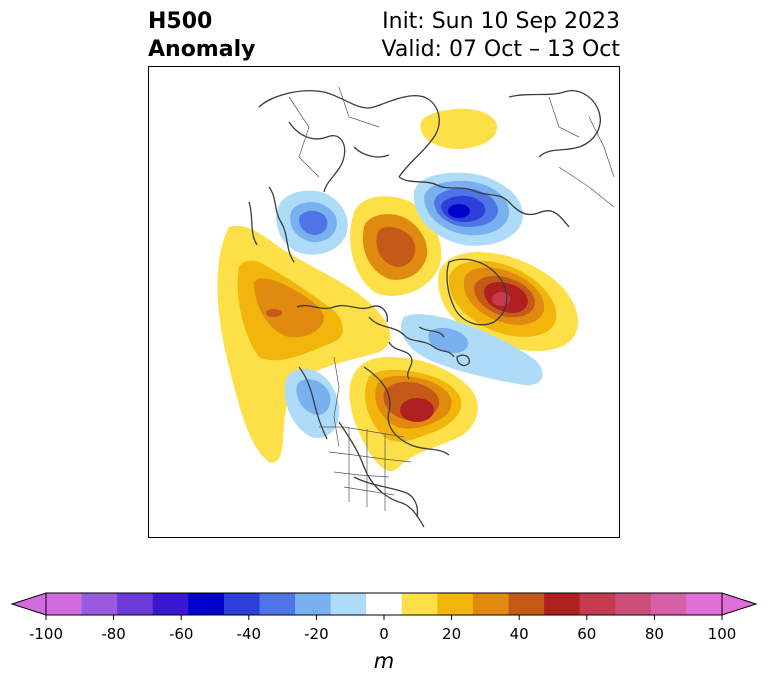  Describe the element at coordinates (113, 634) in the screenshot. I see `colorbar-tick-label: -80` at that location.